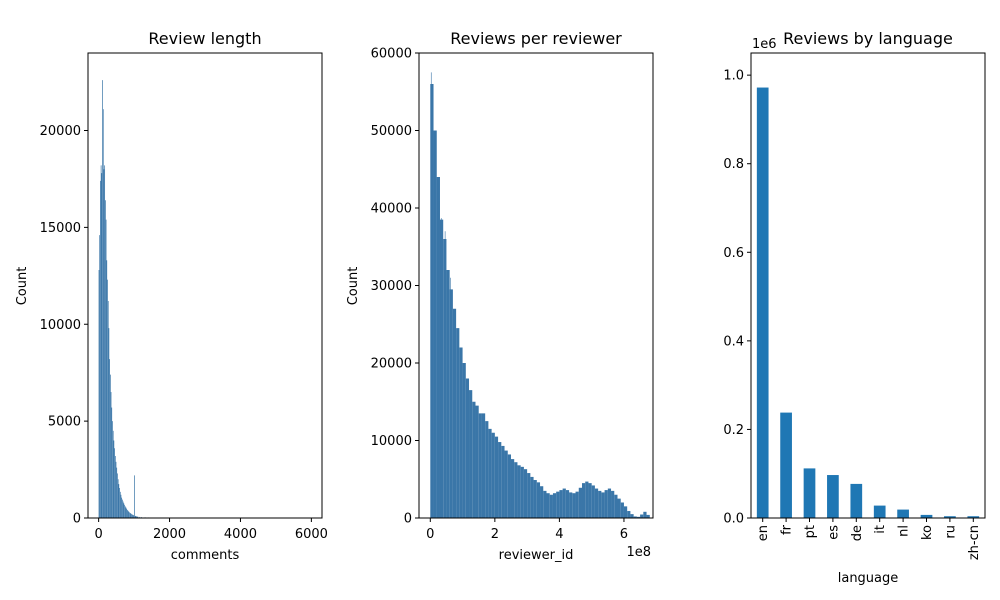 The height and width of the screenshot is (600, 1000). Describe the element at coordinates (733, 164) in the screenshot. I see `y-tick-label: 0.8` at that location.